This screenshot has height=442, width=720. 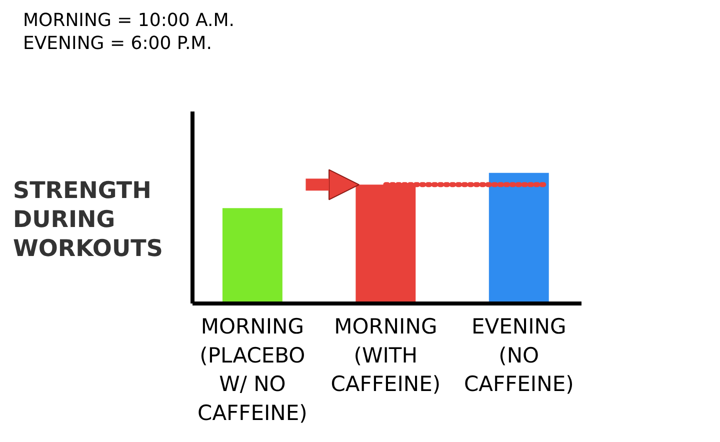 What do you see at coordinates (88, 220) in the screenshot?
I see `y-axis-title: STRENGTH DURING WORKOUTS` at bounding box center [88, 220].